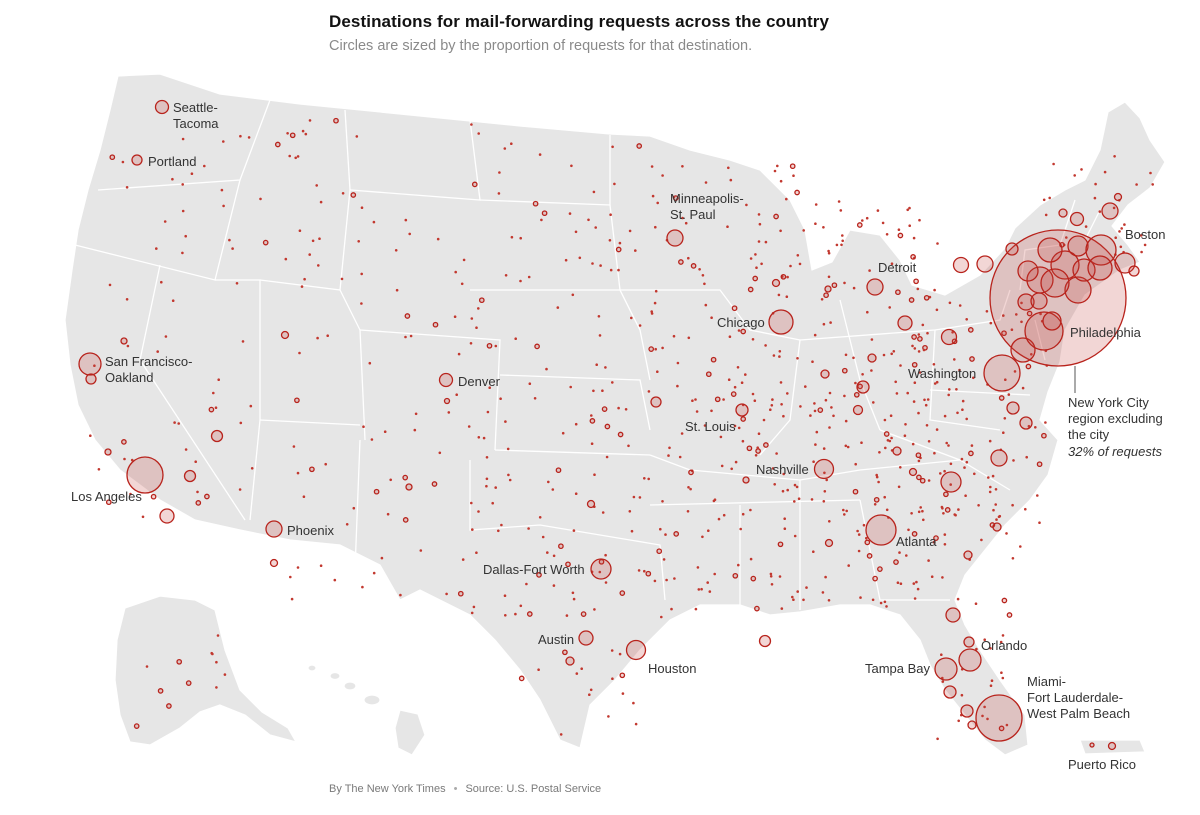 The height and width of the screenshot is (815, 1200). Describe the element at coordinates (556, 639) in the screenshot. I see `label-austin: Austin` at that location.